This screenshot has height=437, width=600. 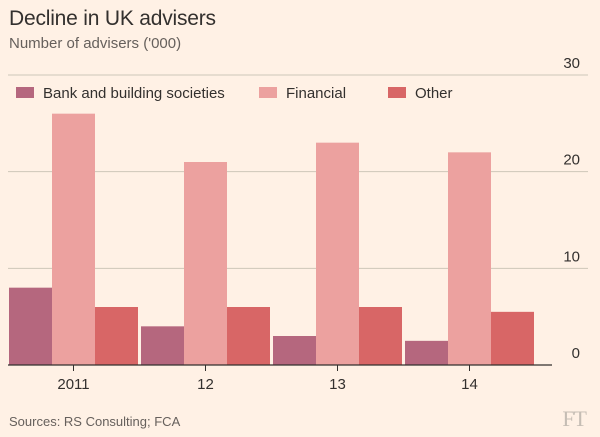 I want to click on source-note: Sources: RS Consulting; FCA, so click(x=95, y=421).